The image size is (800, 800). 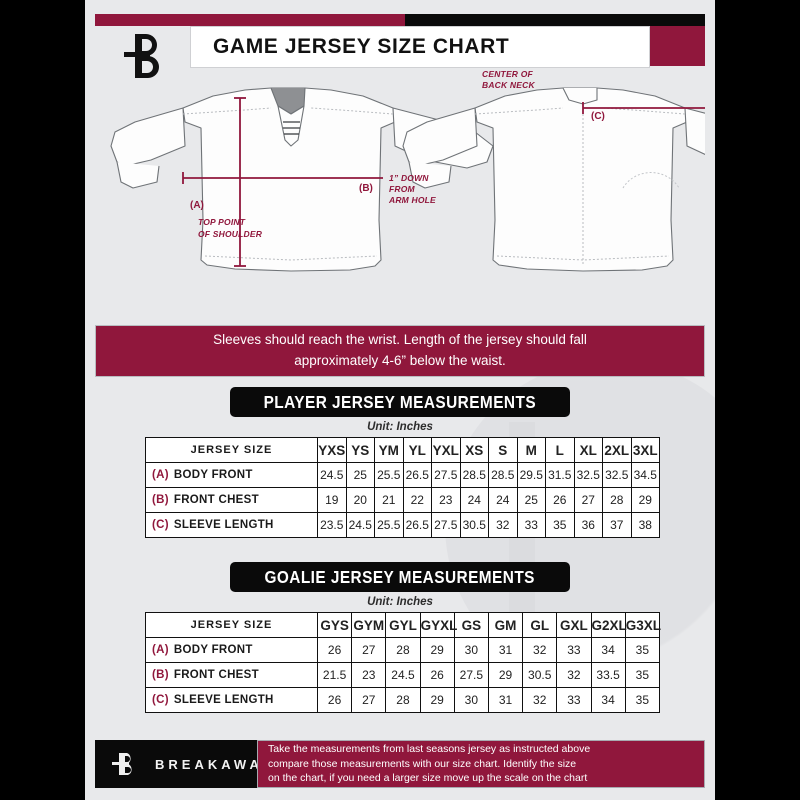 I want to click on size-header-g2xl: G2XL, so click(x=608, y=625).